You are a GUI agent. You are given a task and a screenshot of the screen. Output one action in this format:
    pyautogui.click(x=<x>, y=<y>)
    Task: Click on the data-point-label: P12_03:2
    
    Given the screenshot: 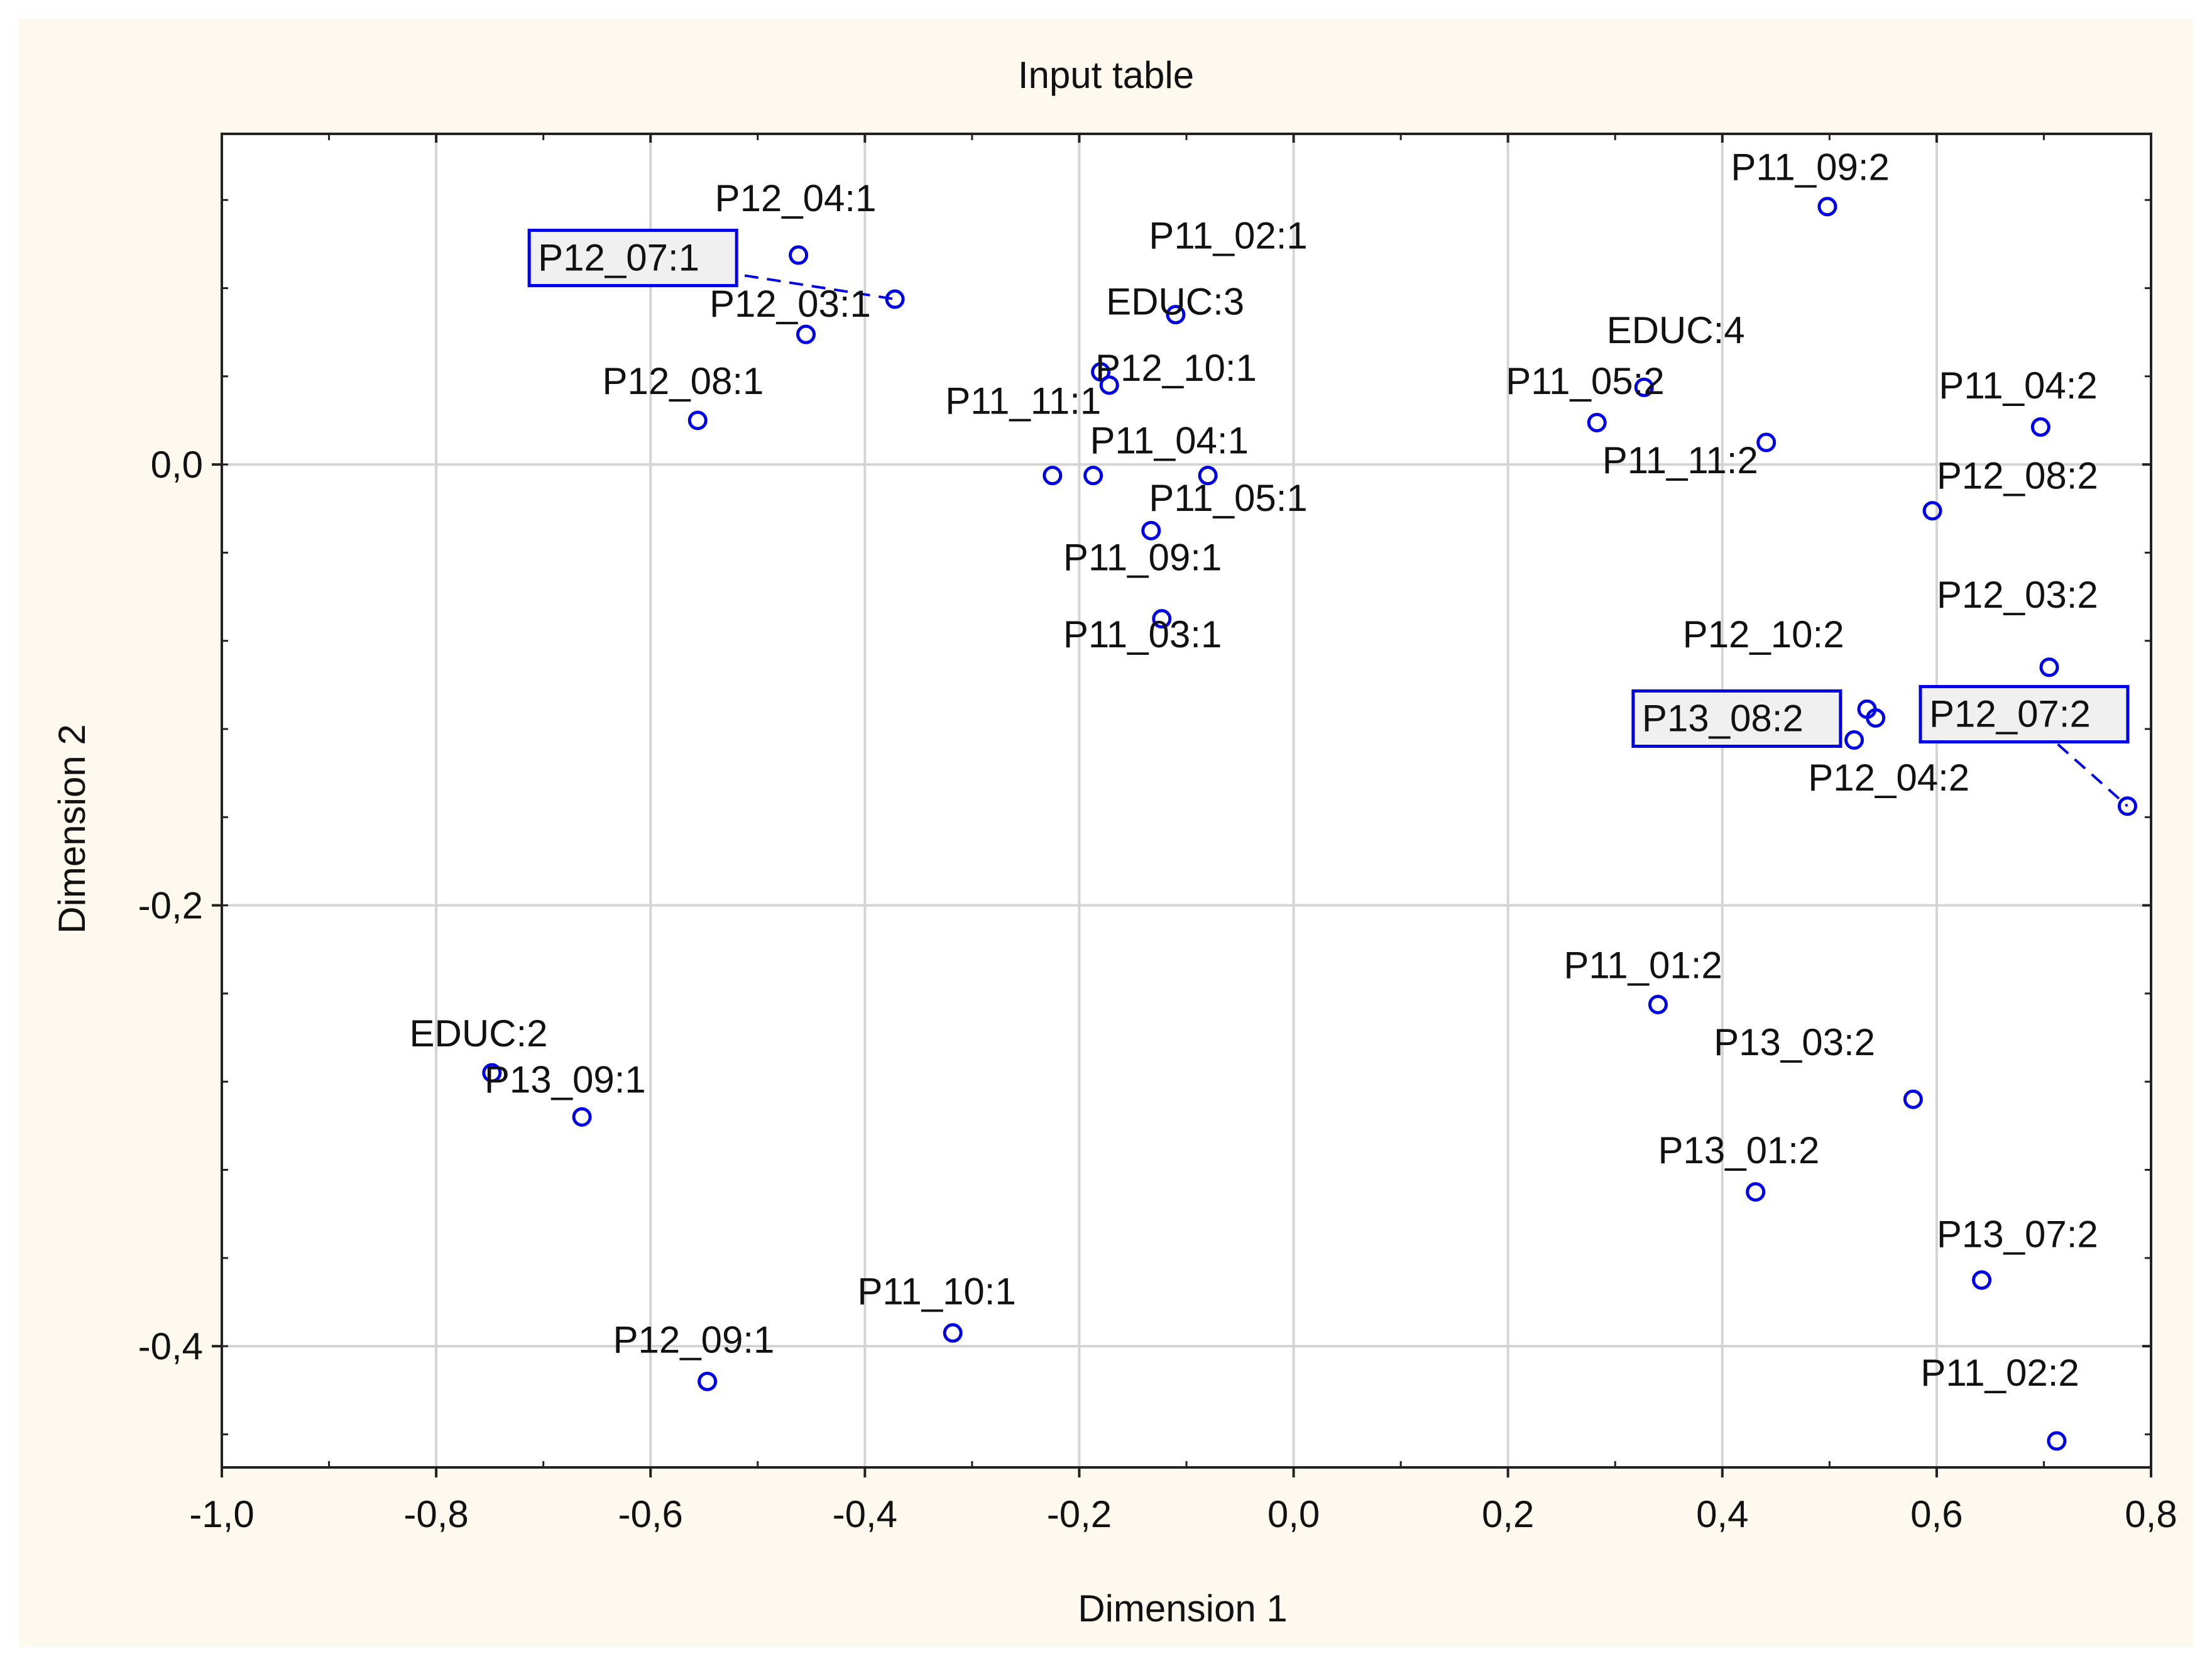 What is the action you would take?
    pyautogui.click(x=2017, y=595)
    